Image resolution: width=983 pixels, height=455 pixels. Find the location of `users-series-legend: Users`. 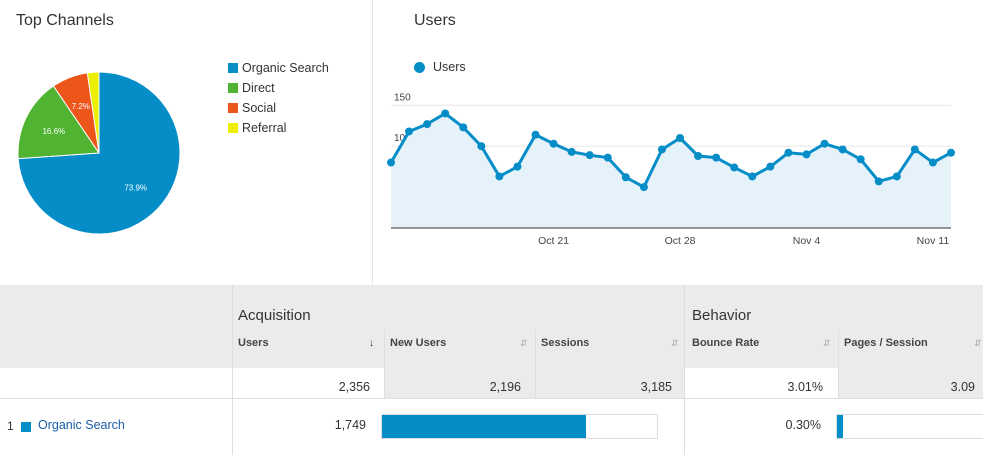

users-series-legend: Users is located at coordinates (440, 67).